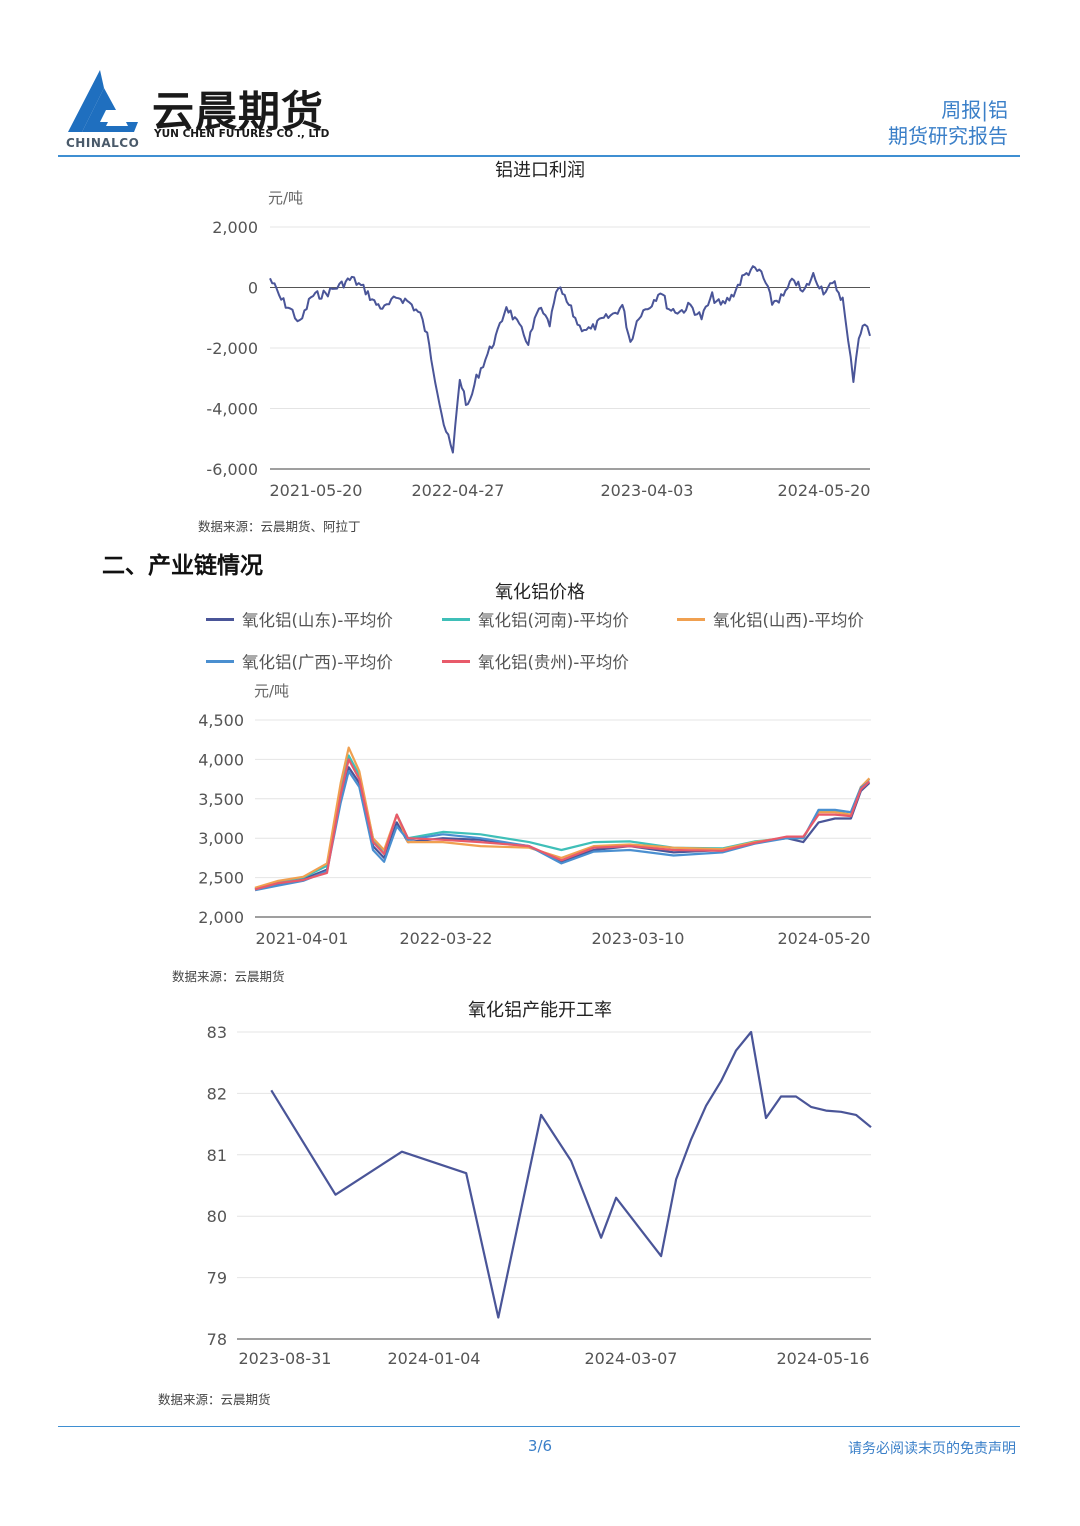 This screenshot has width=1080, height=1526. I want to click on y-tick-label: 80, so click(217, 1216).